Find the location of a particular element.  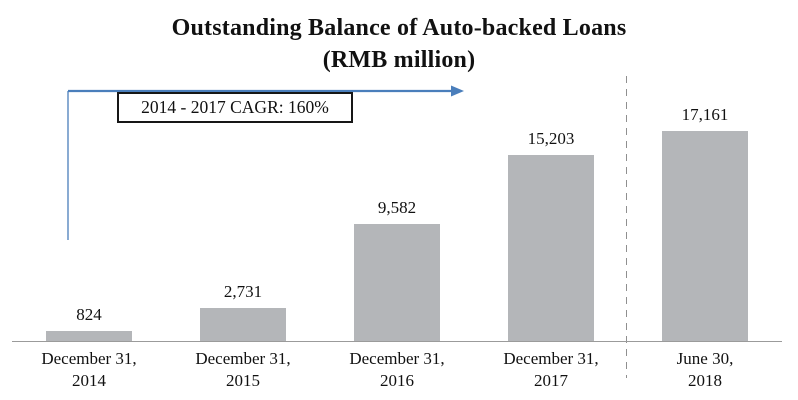

bar-column: 2,731 is located at coordinates (243, 312).